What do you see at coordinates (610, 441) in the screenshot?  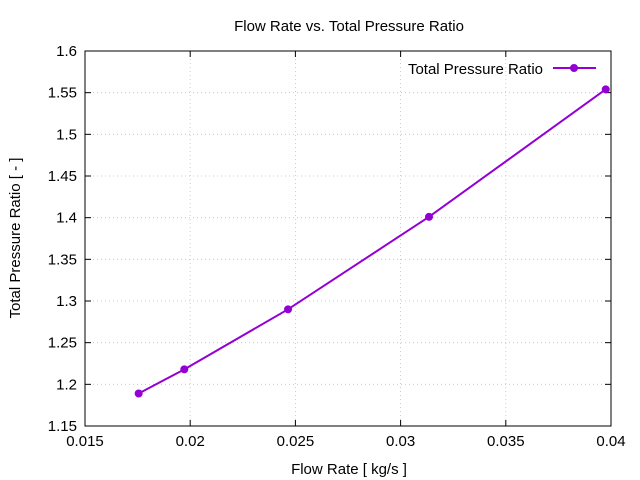 I see `x-tick-label: 0.04` at bounding box center [610, 441].